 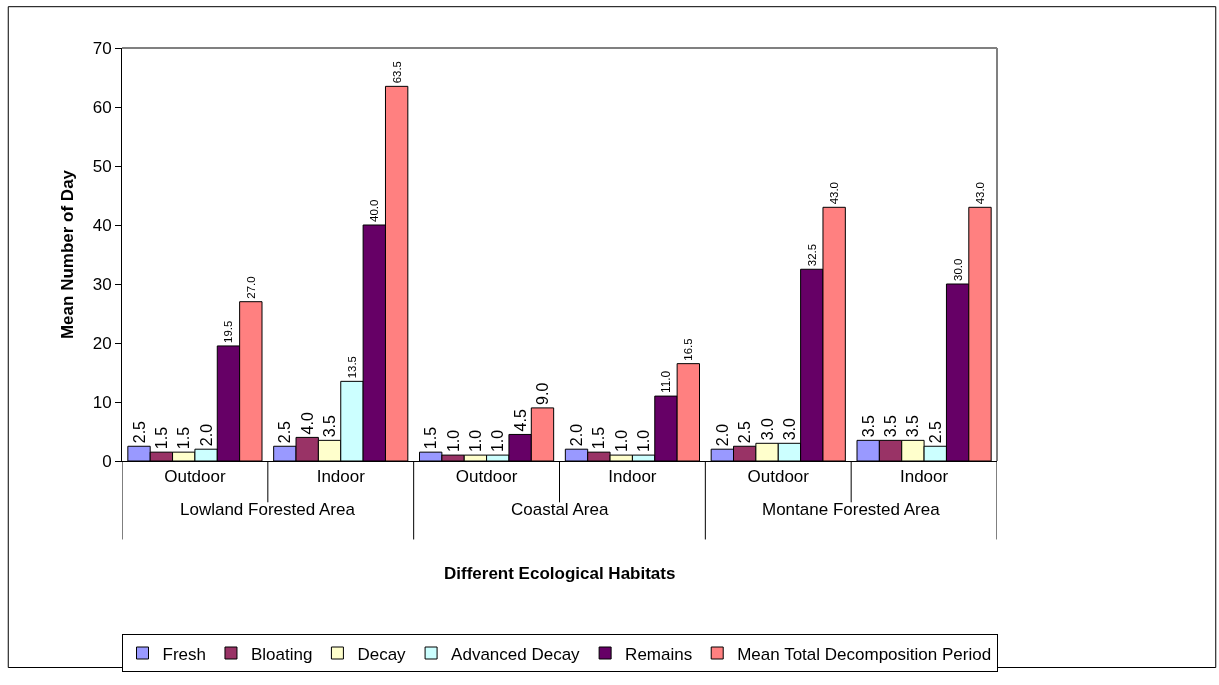 What do you see at coordinates (184, 654) in the screenshot?
I see `legend-label: Fresh` at bounding box center [184, 654].